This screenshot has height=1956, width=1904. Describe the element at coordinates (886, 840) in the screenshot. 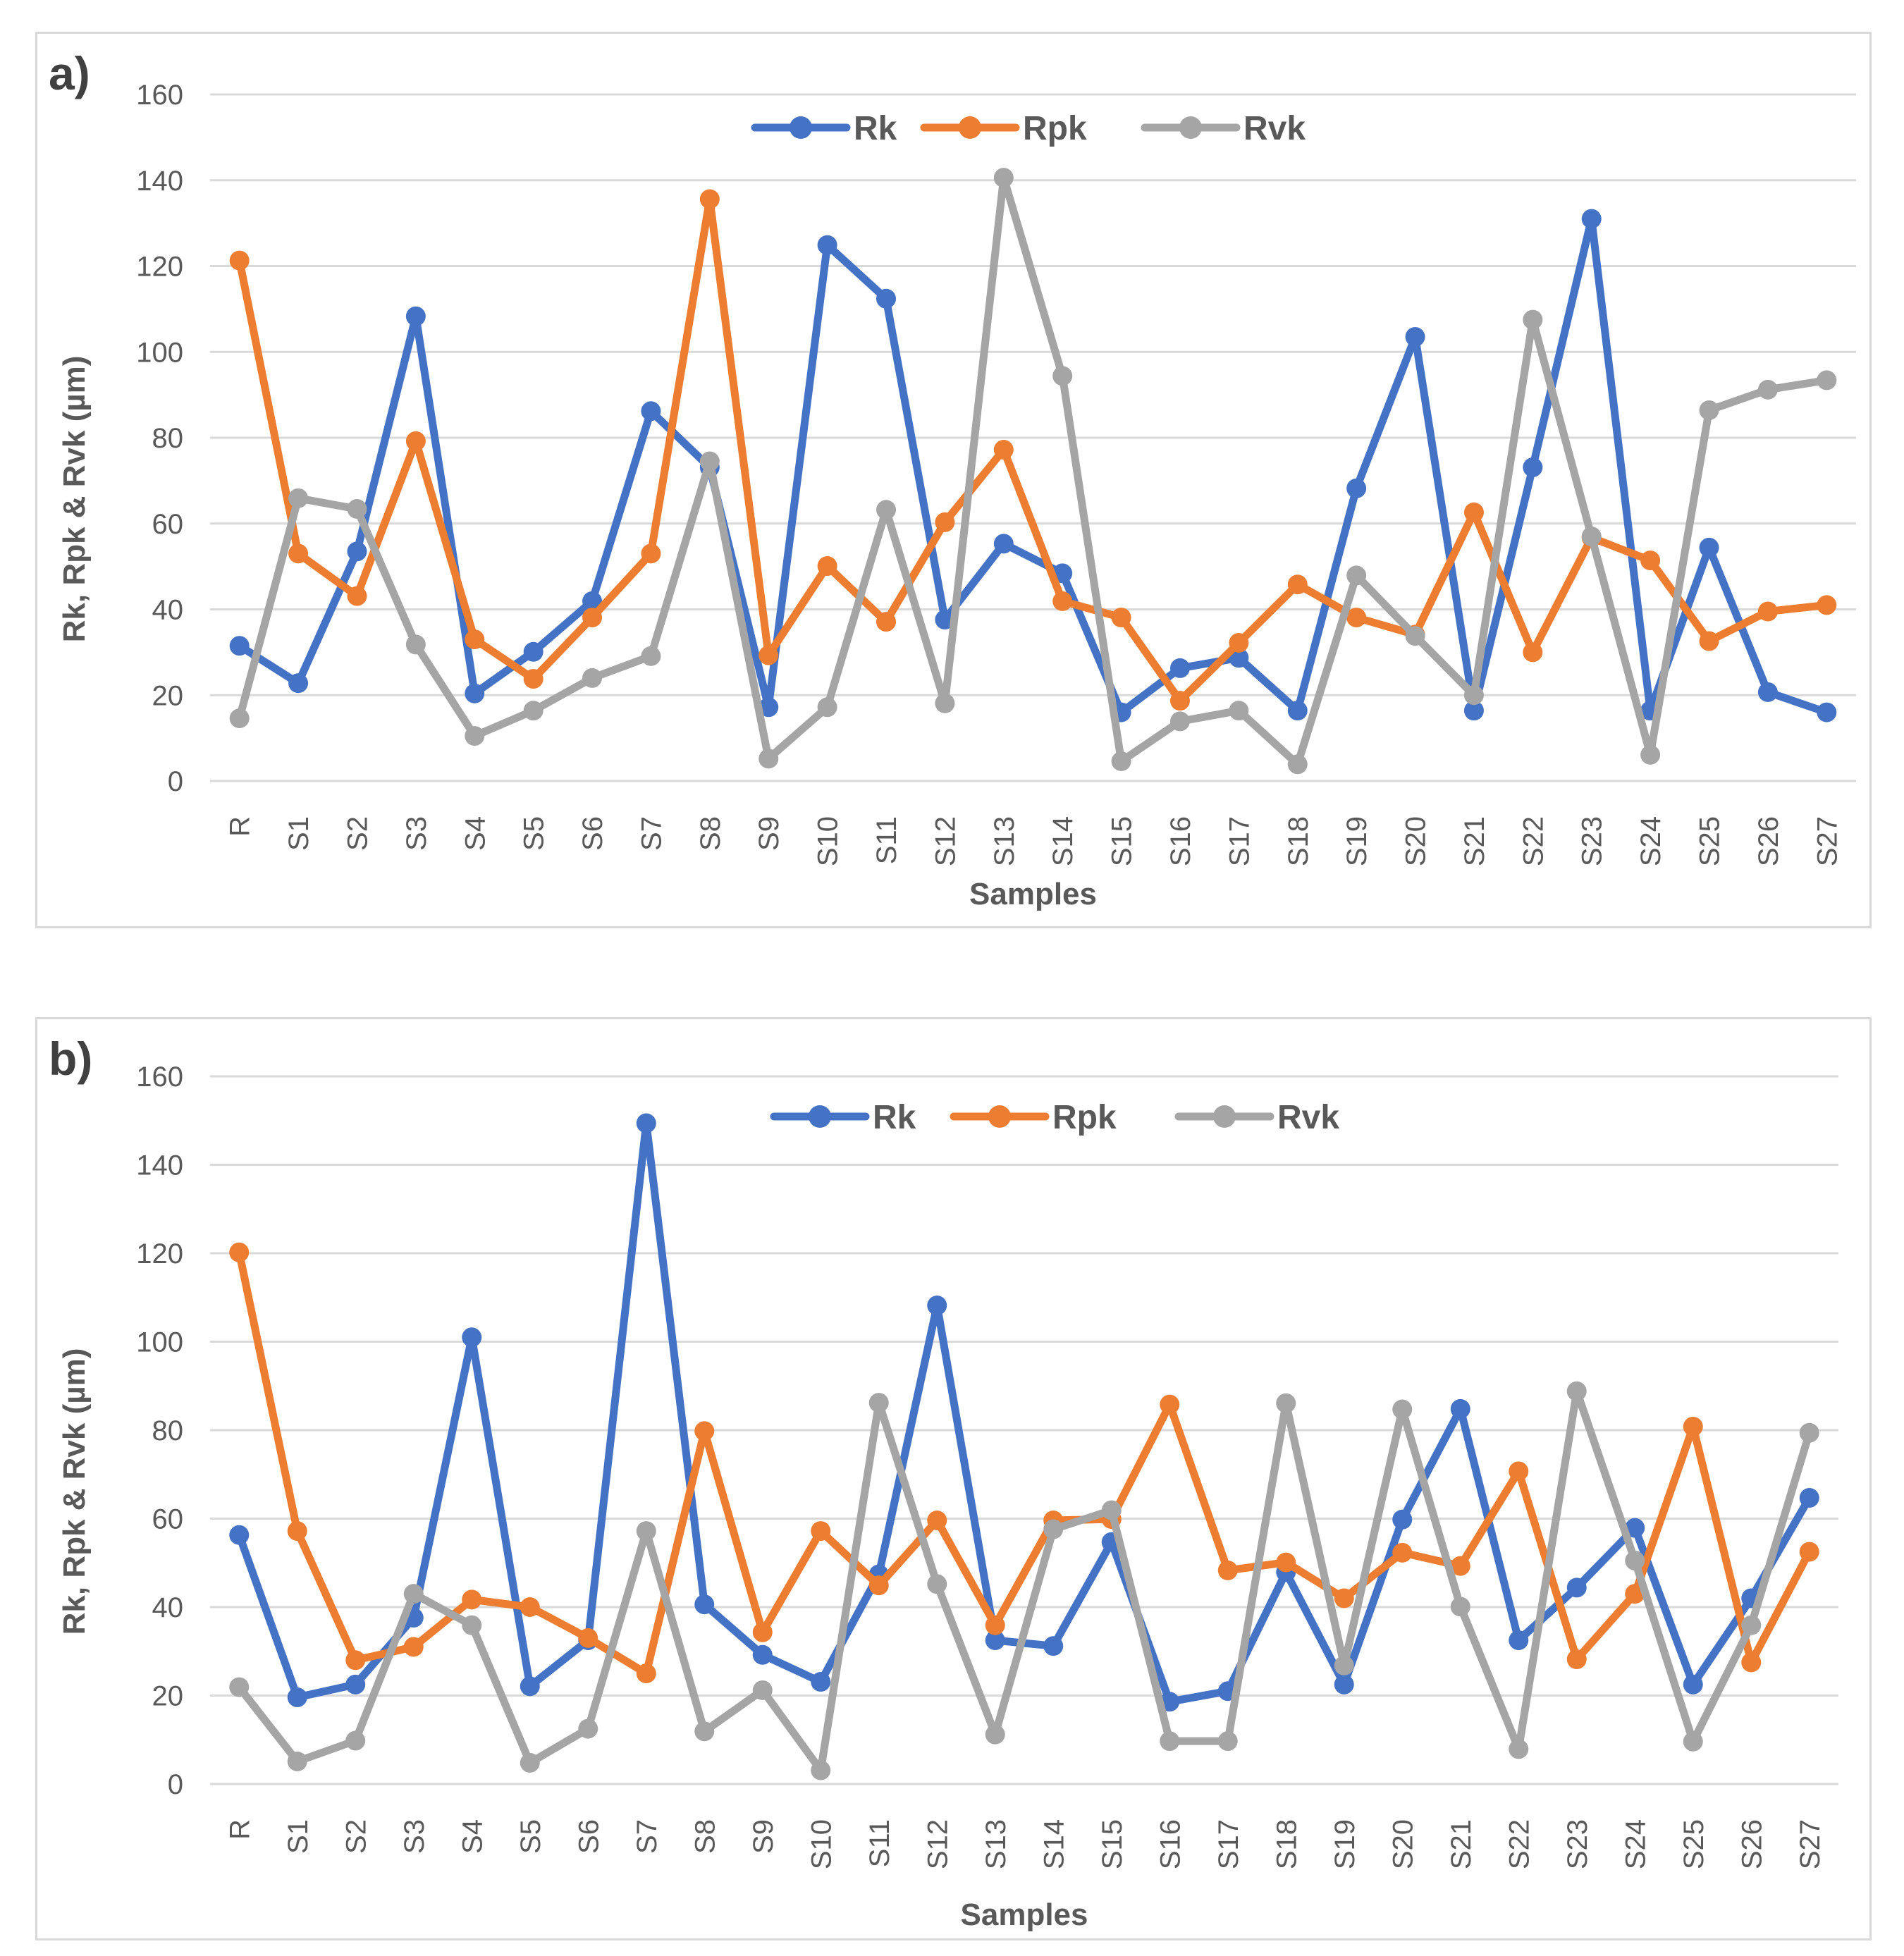

I see `x-tick-label: S11` at that location.